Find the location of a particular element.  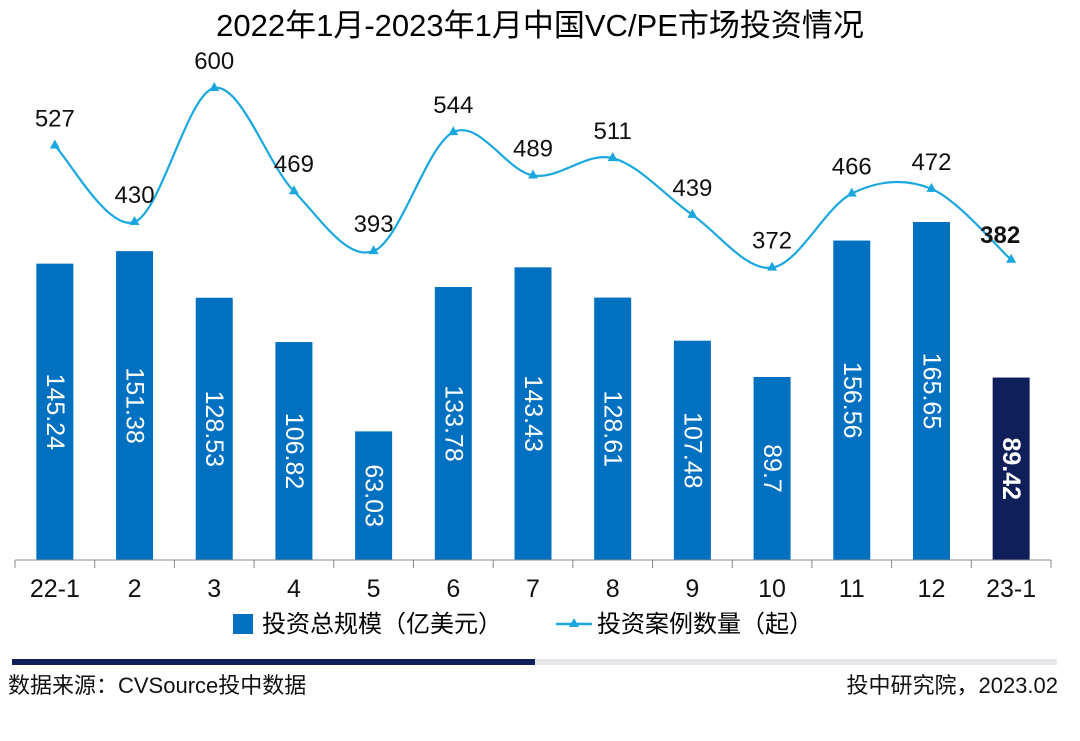

bar-value-label: 133.78 is located at coordinates (453, 423).